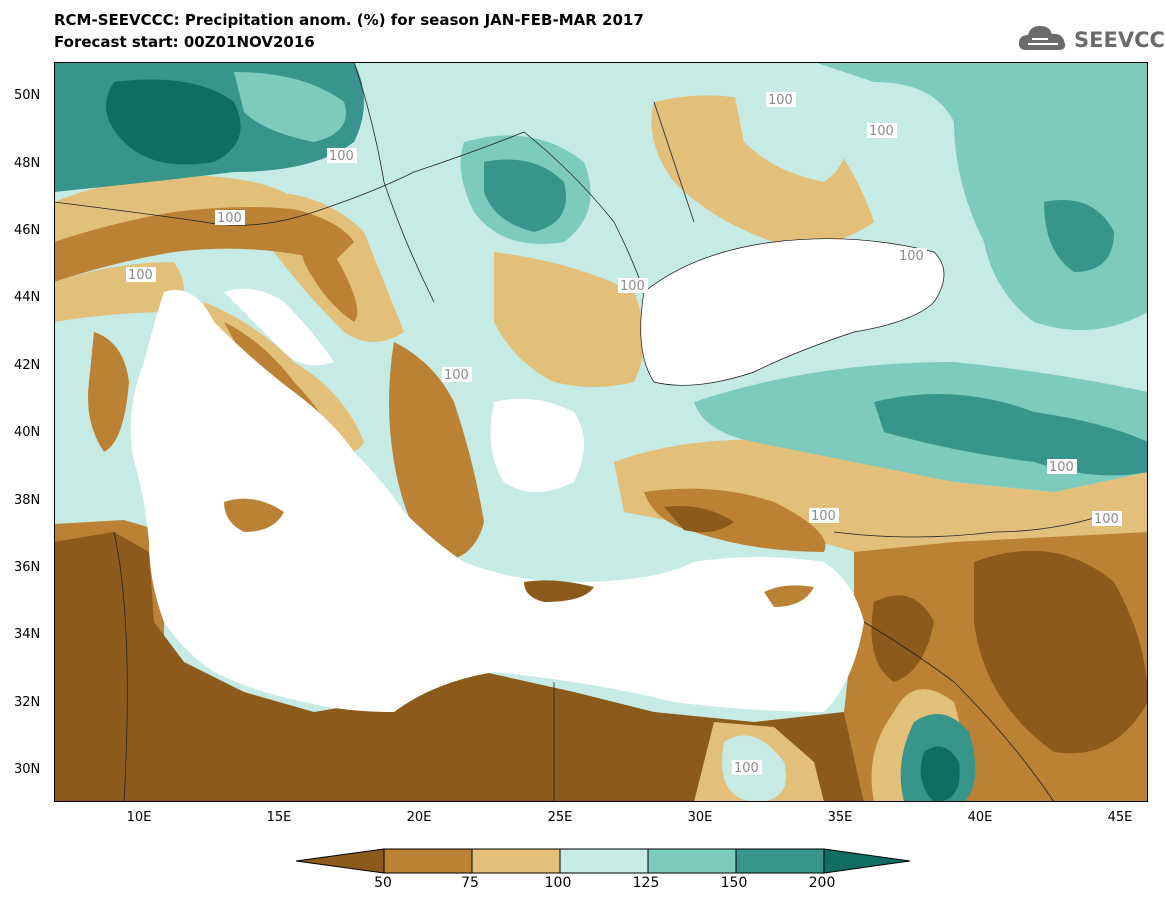 This screenshot has width=1165, height=907. What do you see at coordinates (735, 520) in the screenshot?
I see `field-turkey-coast` at bounding box center [735, 520].